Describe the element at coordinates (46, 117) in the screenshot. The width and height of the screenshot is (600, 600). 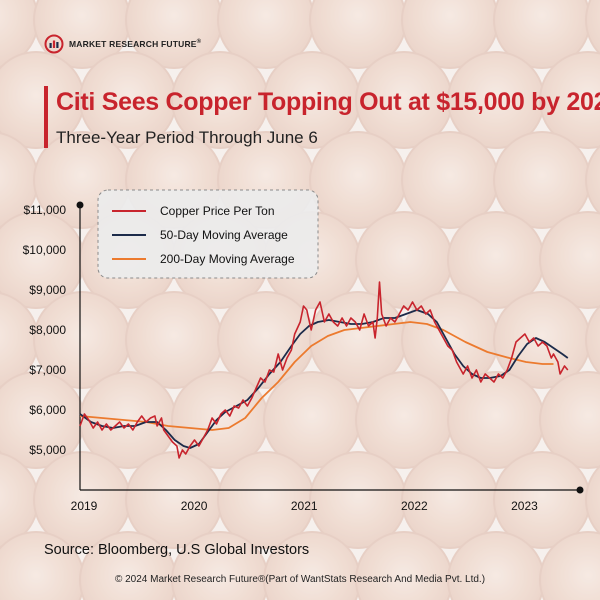
I see `title-accent-bar` at that location.